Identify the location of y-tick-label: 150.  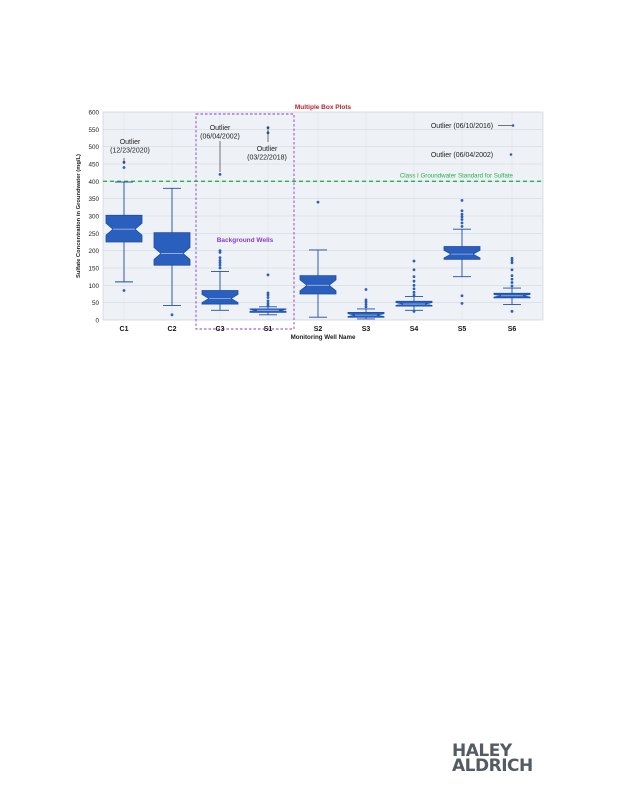
(93, 269).